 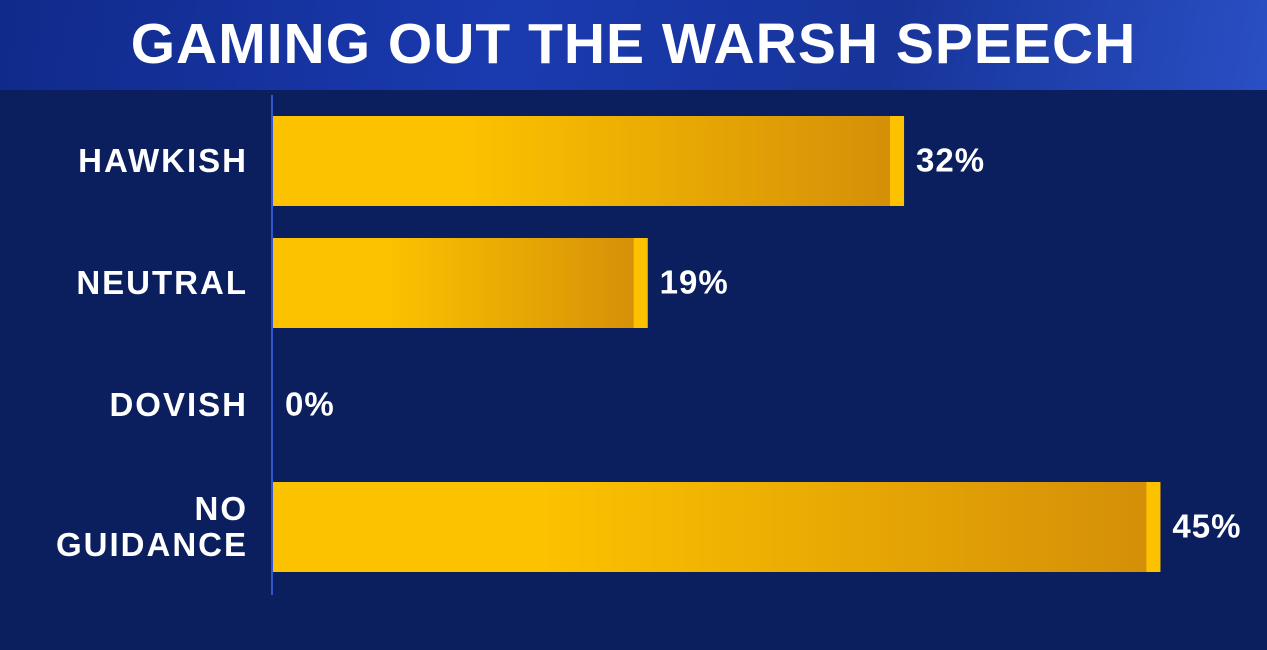 I want to click on category-label: HAWKISH, so click(x=163, y=160).